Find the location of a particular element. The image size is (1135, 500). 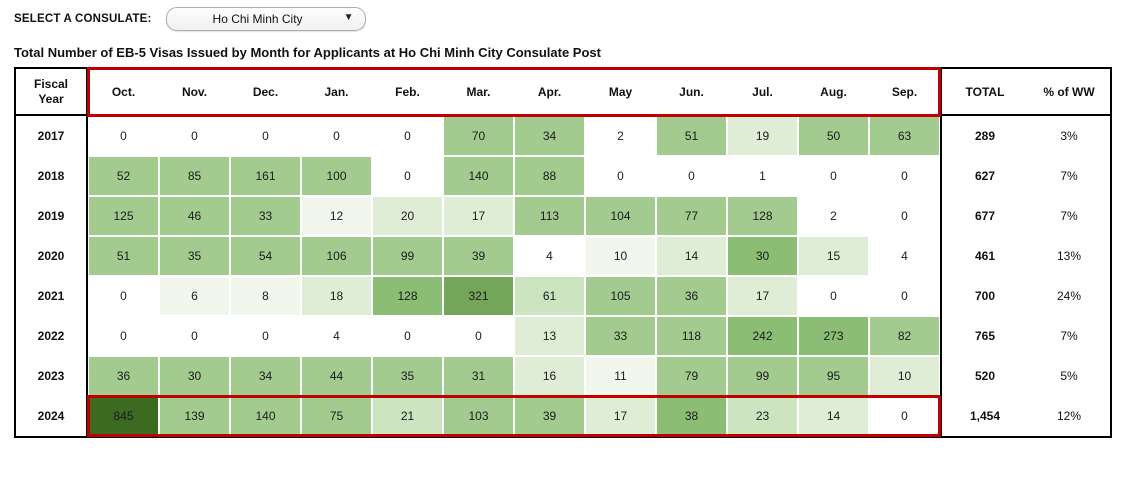

fiscal-year-header: Fiscal Year is located at coordinates (52, 92).